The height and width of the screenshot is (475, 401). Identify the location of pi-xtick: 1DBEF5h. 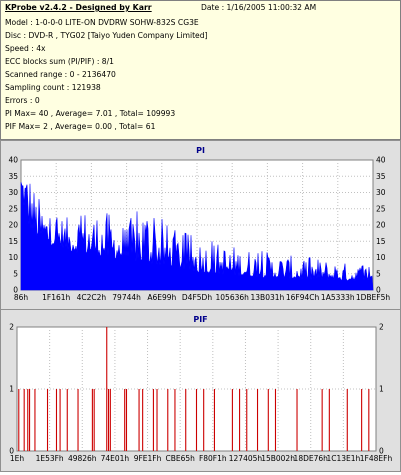
(373, 297).